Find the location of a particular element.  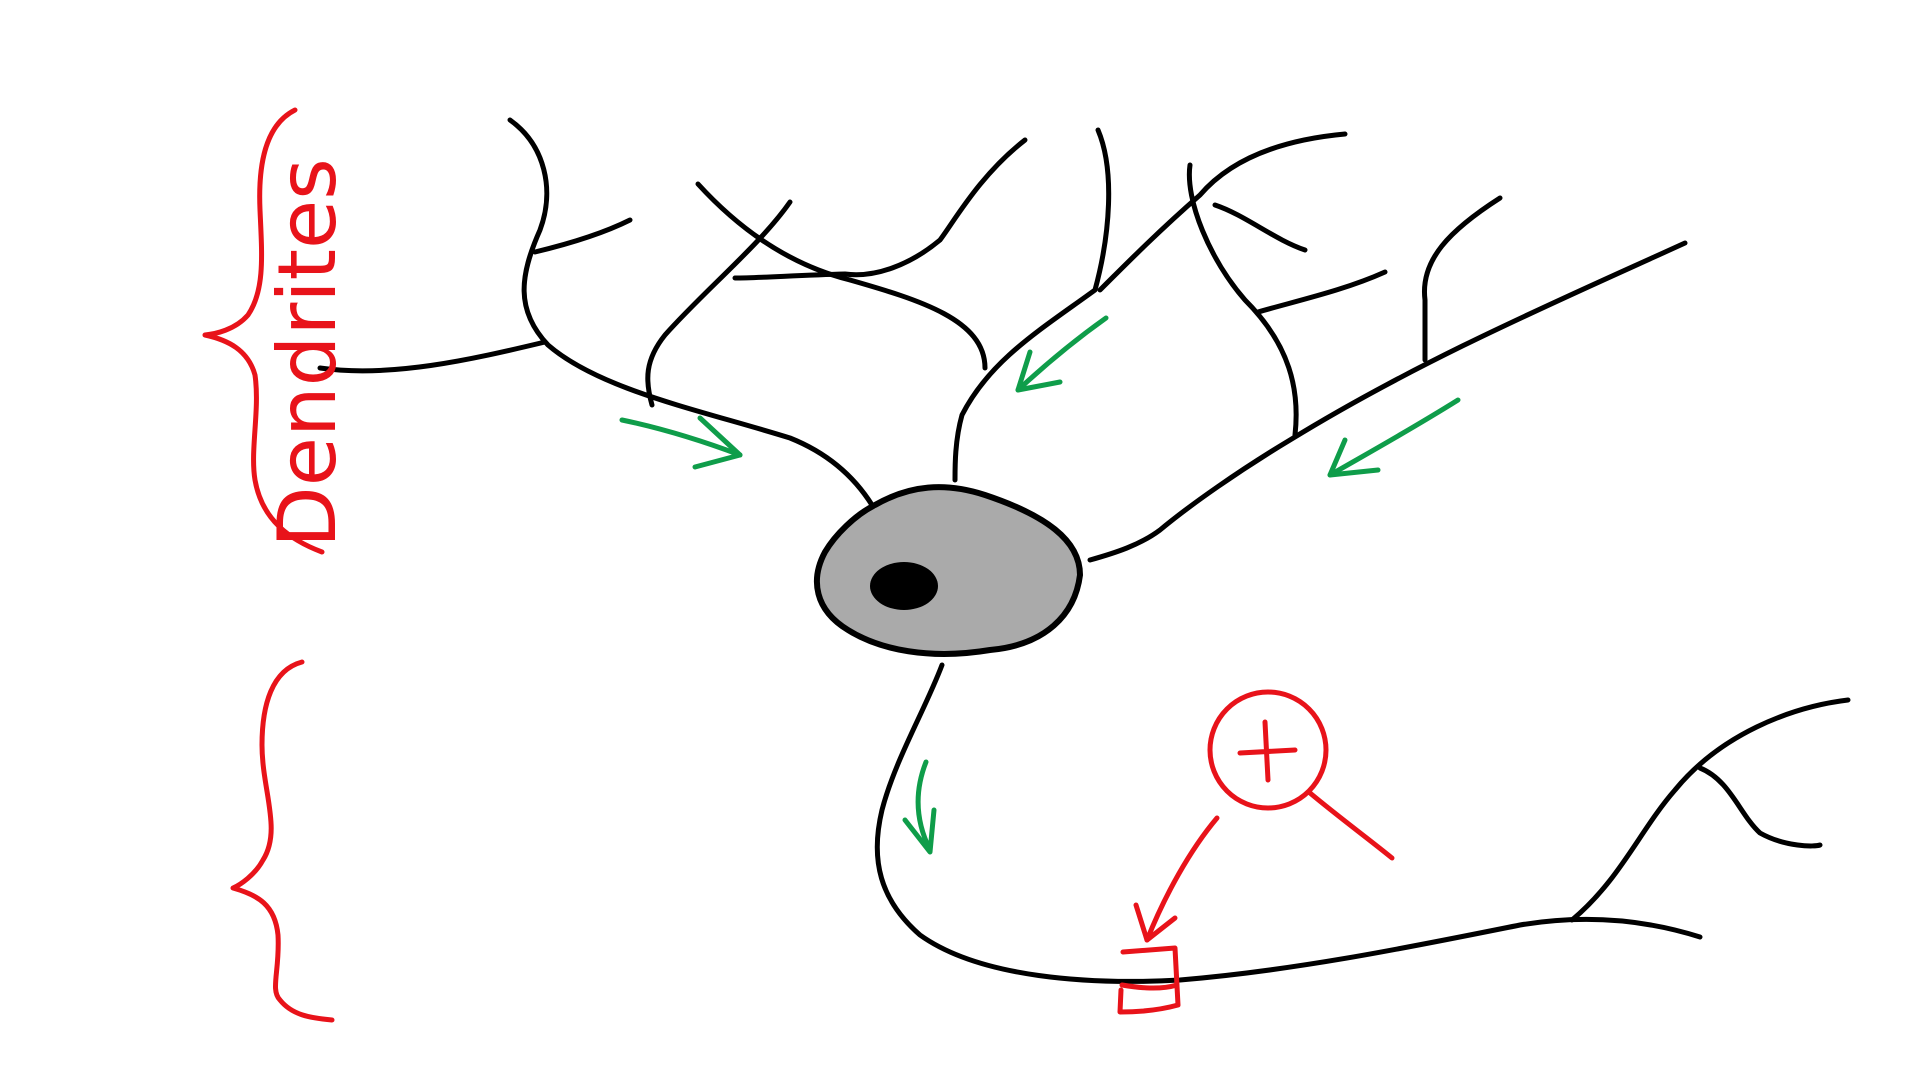

nucleus is located at coordinates (904, 586).